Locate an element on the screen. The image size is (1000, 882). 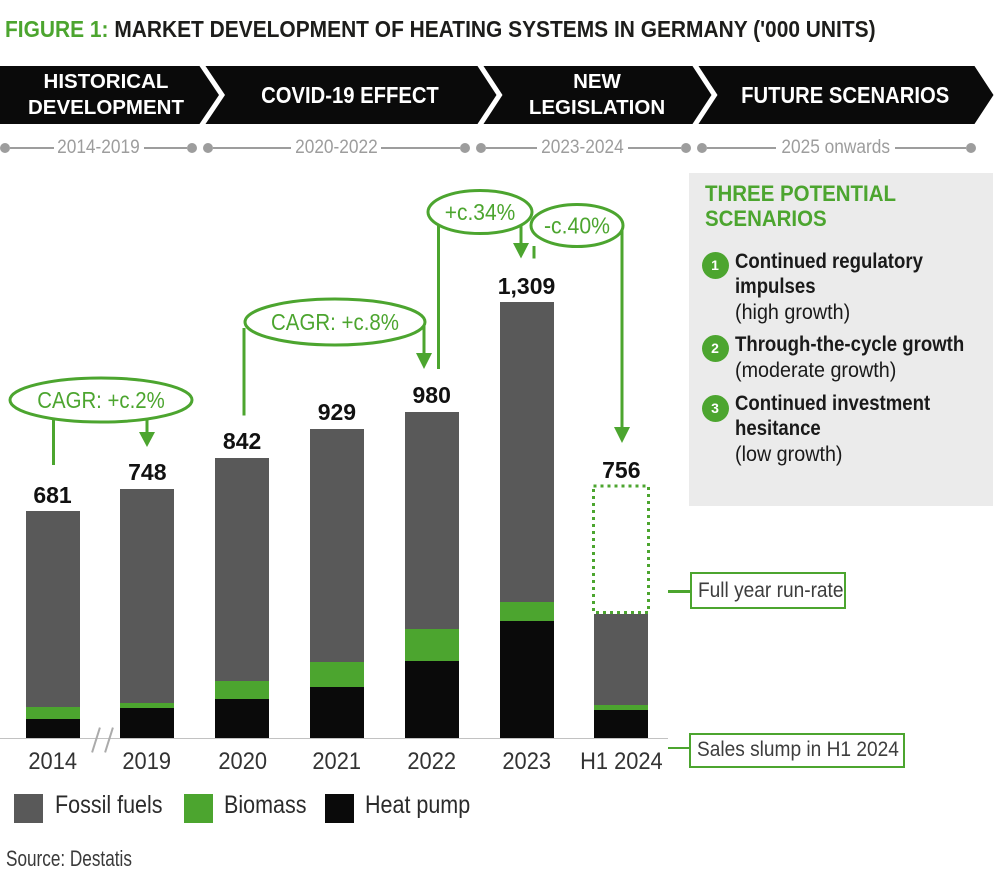
svg-text: CAGR: +c.2% is located at coordinates (101, 400).